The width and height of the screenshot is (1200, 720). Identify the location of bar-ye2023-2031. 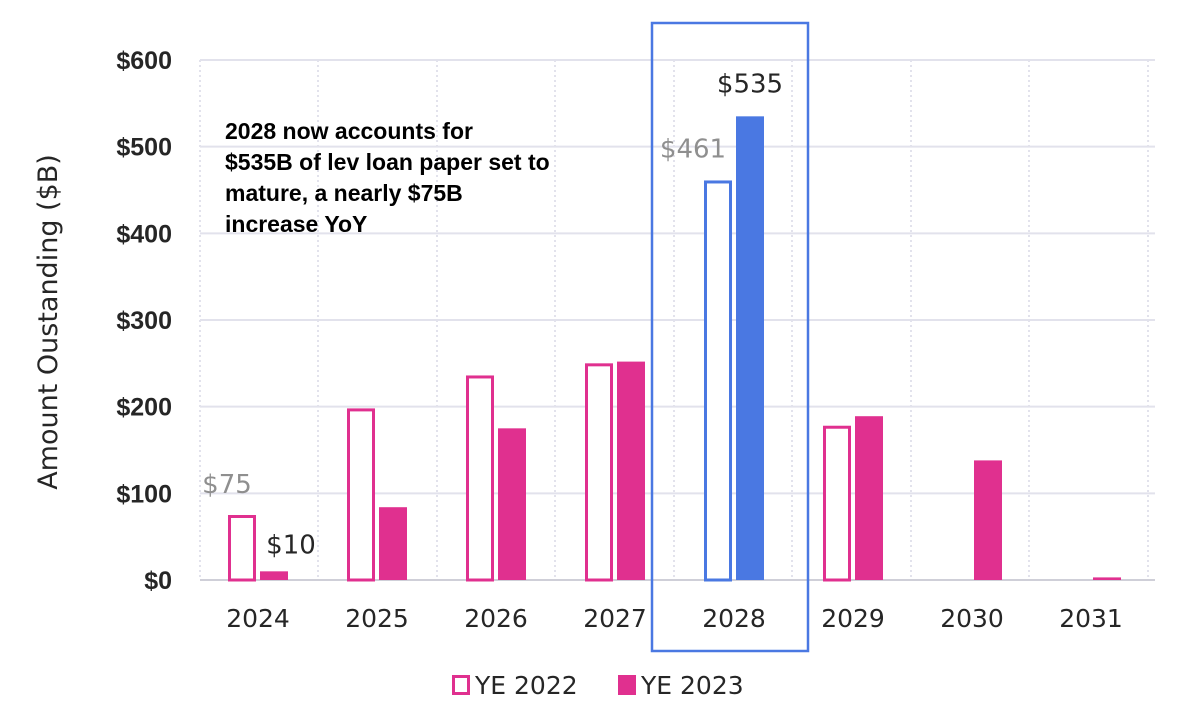
(1107, 578).